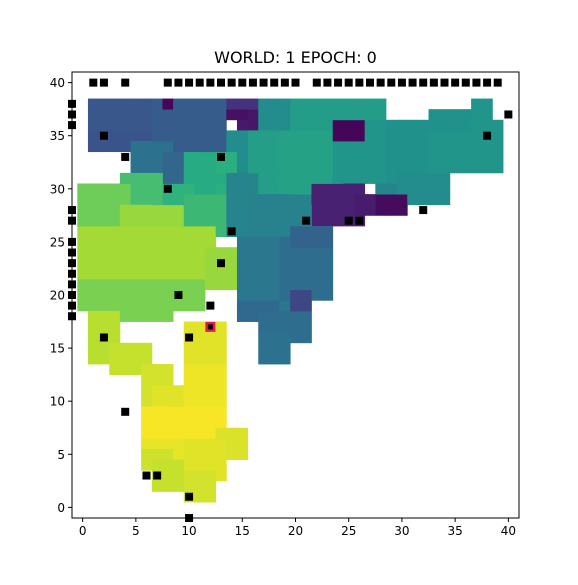 The width and height of the screenshot is (578, 585). I want to click on y-tick-label: 30, so click(57, 189).